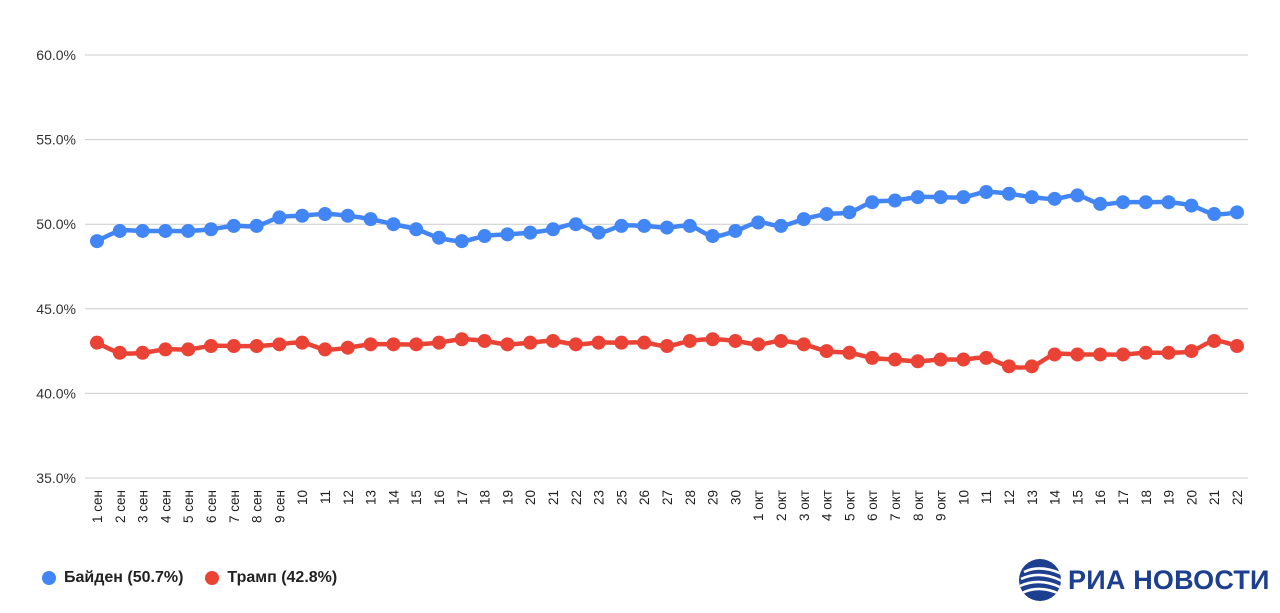  Describe the element at coordinates (271, 578) in the screenshot. I see `legend-item-trump: Трамп (42.8%)` at that location.